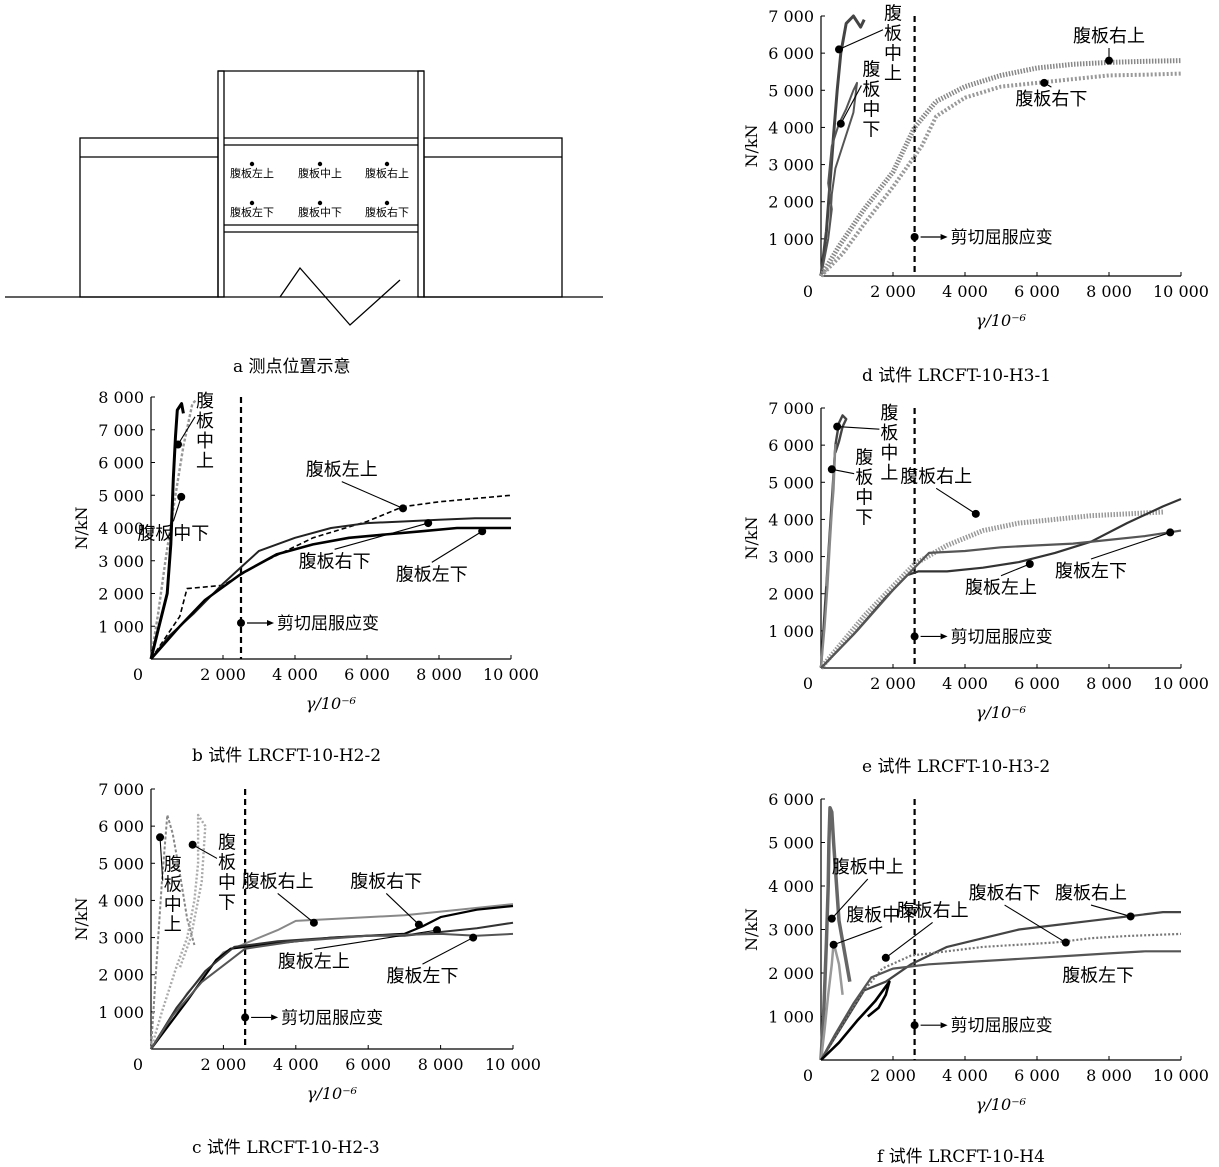 This screenshot has height=1167, width=1219. What do you see at coordinates (138, 674) in the screenshot?
I see `x-tick-label: 0` at bounding box center [138, 674].